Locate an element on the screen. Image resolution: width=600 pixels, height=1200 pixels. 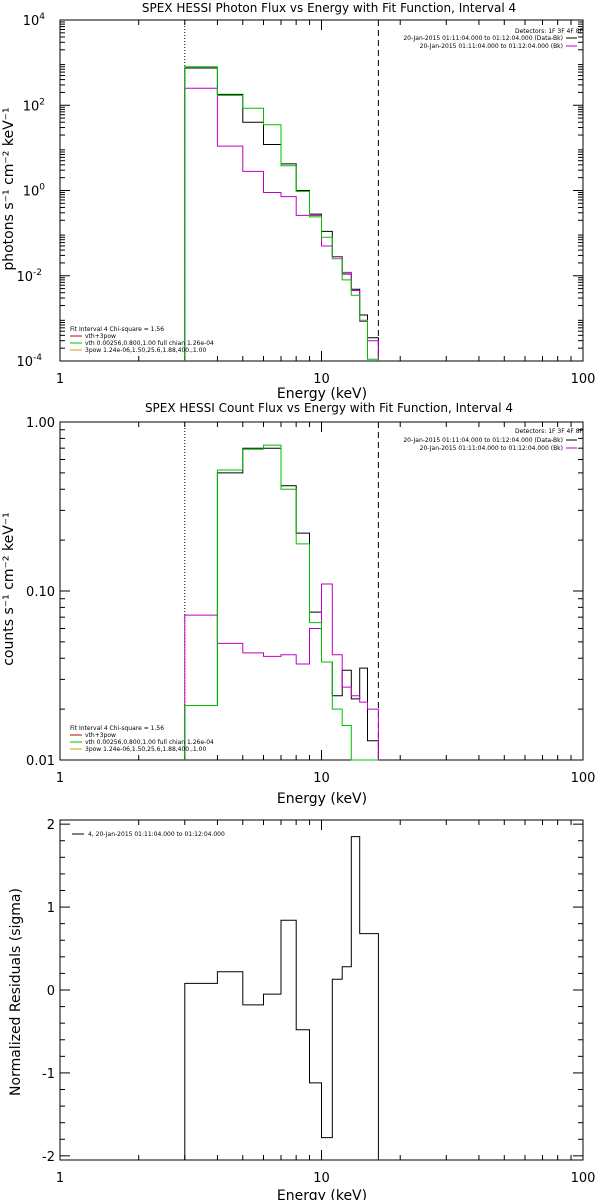
y-tick-label: 10⁻² is located at coordinates (29, 276).